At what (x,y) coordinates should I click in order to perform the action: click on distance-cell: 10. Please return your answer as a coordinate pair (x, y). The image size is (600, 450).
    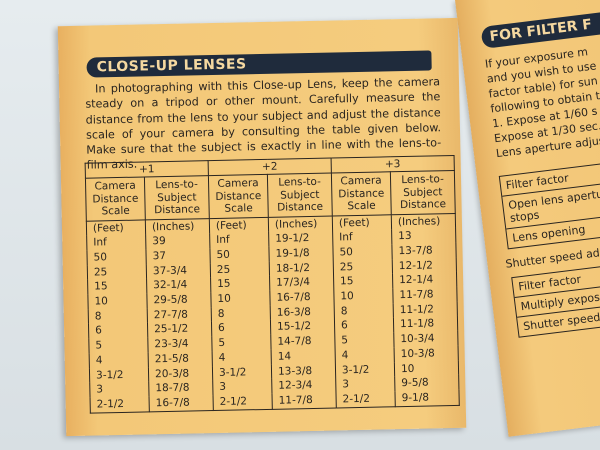
    Looking at the image, I should click on (426, 368).